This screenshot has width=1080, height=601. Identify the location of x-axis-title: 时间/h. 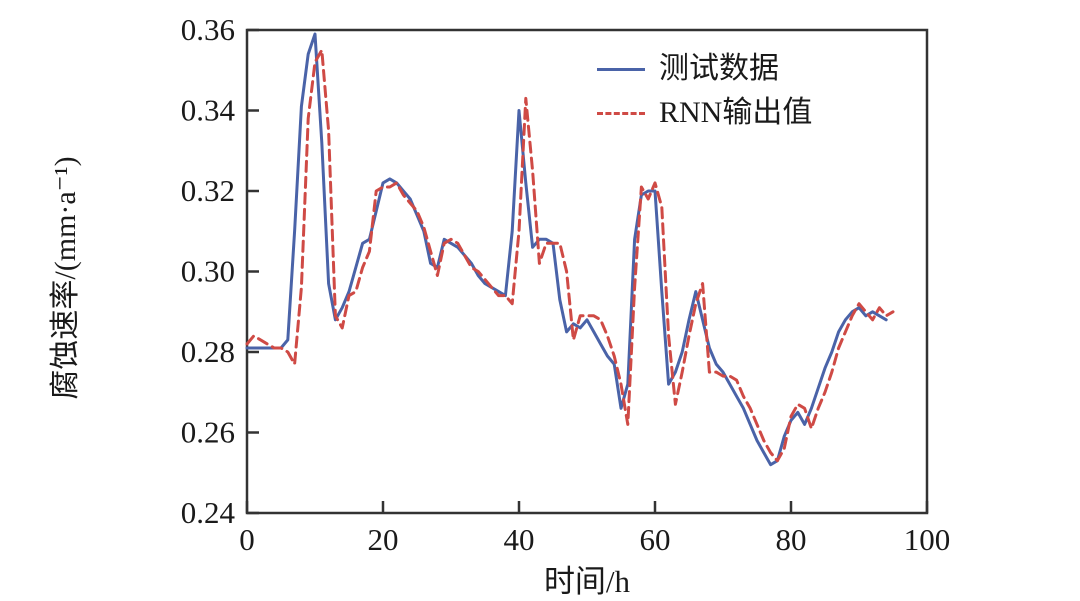
(587, 581).